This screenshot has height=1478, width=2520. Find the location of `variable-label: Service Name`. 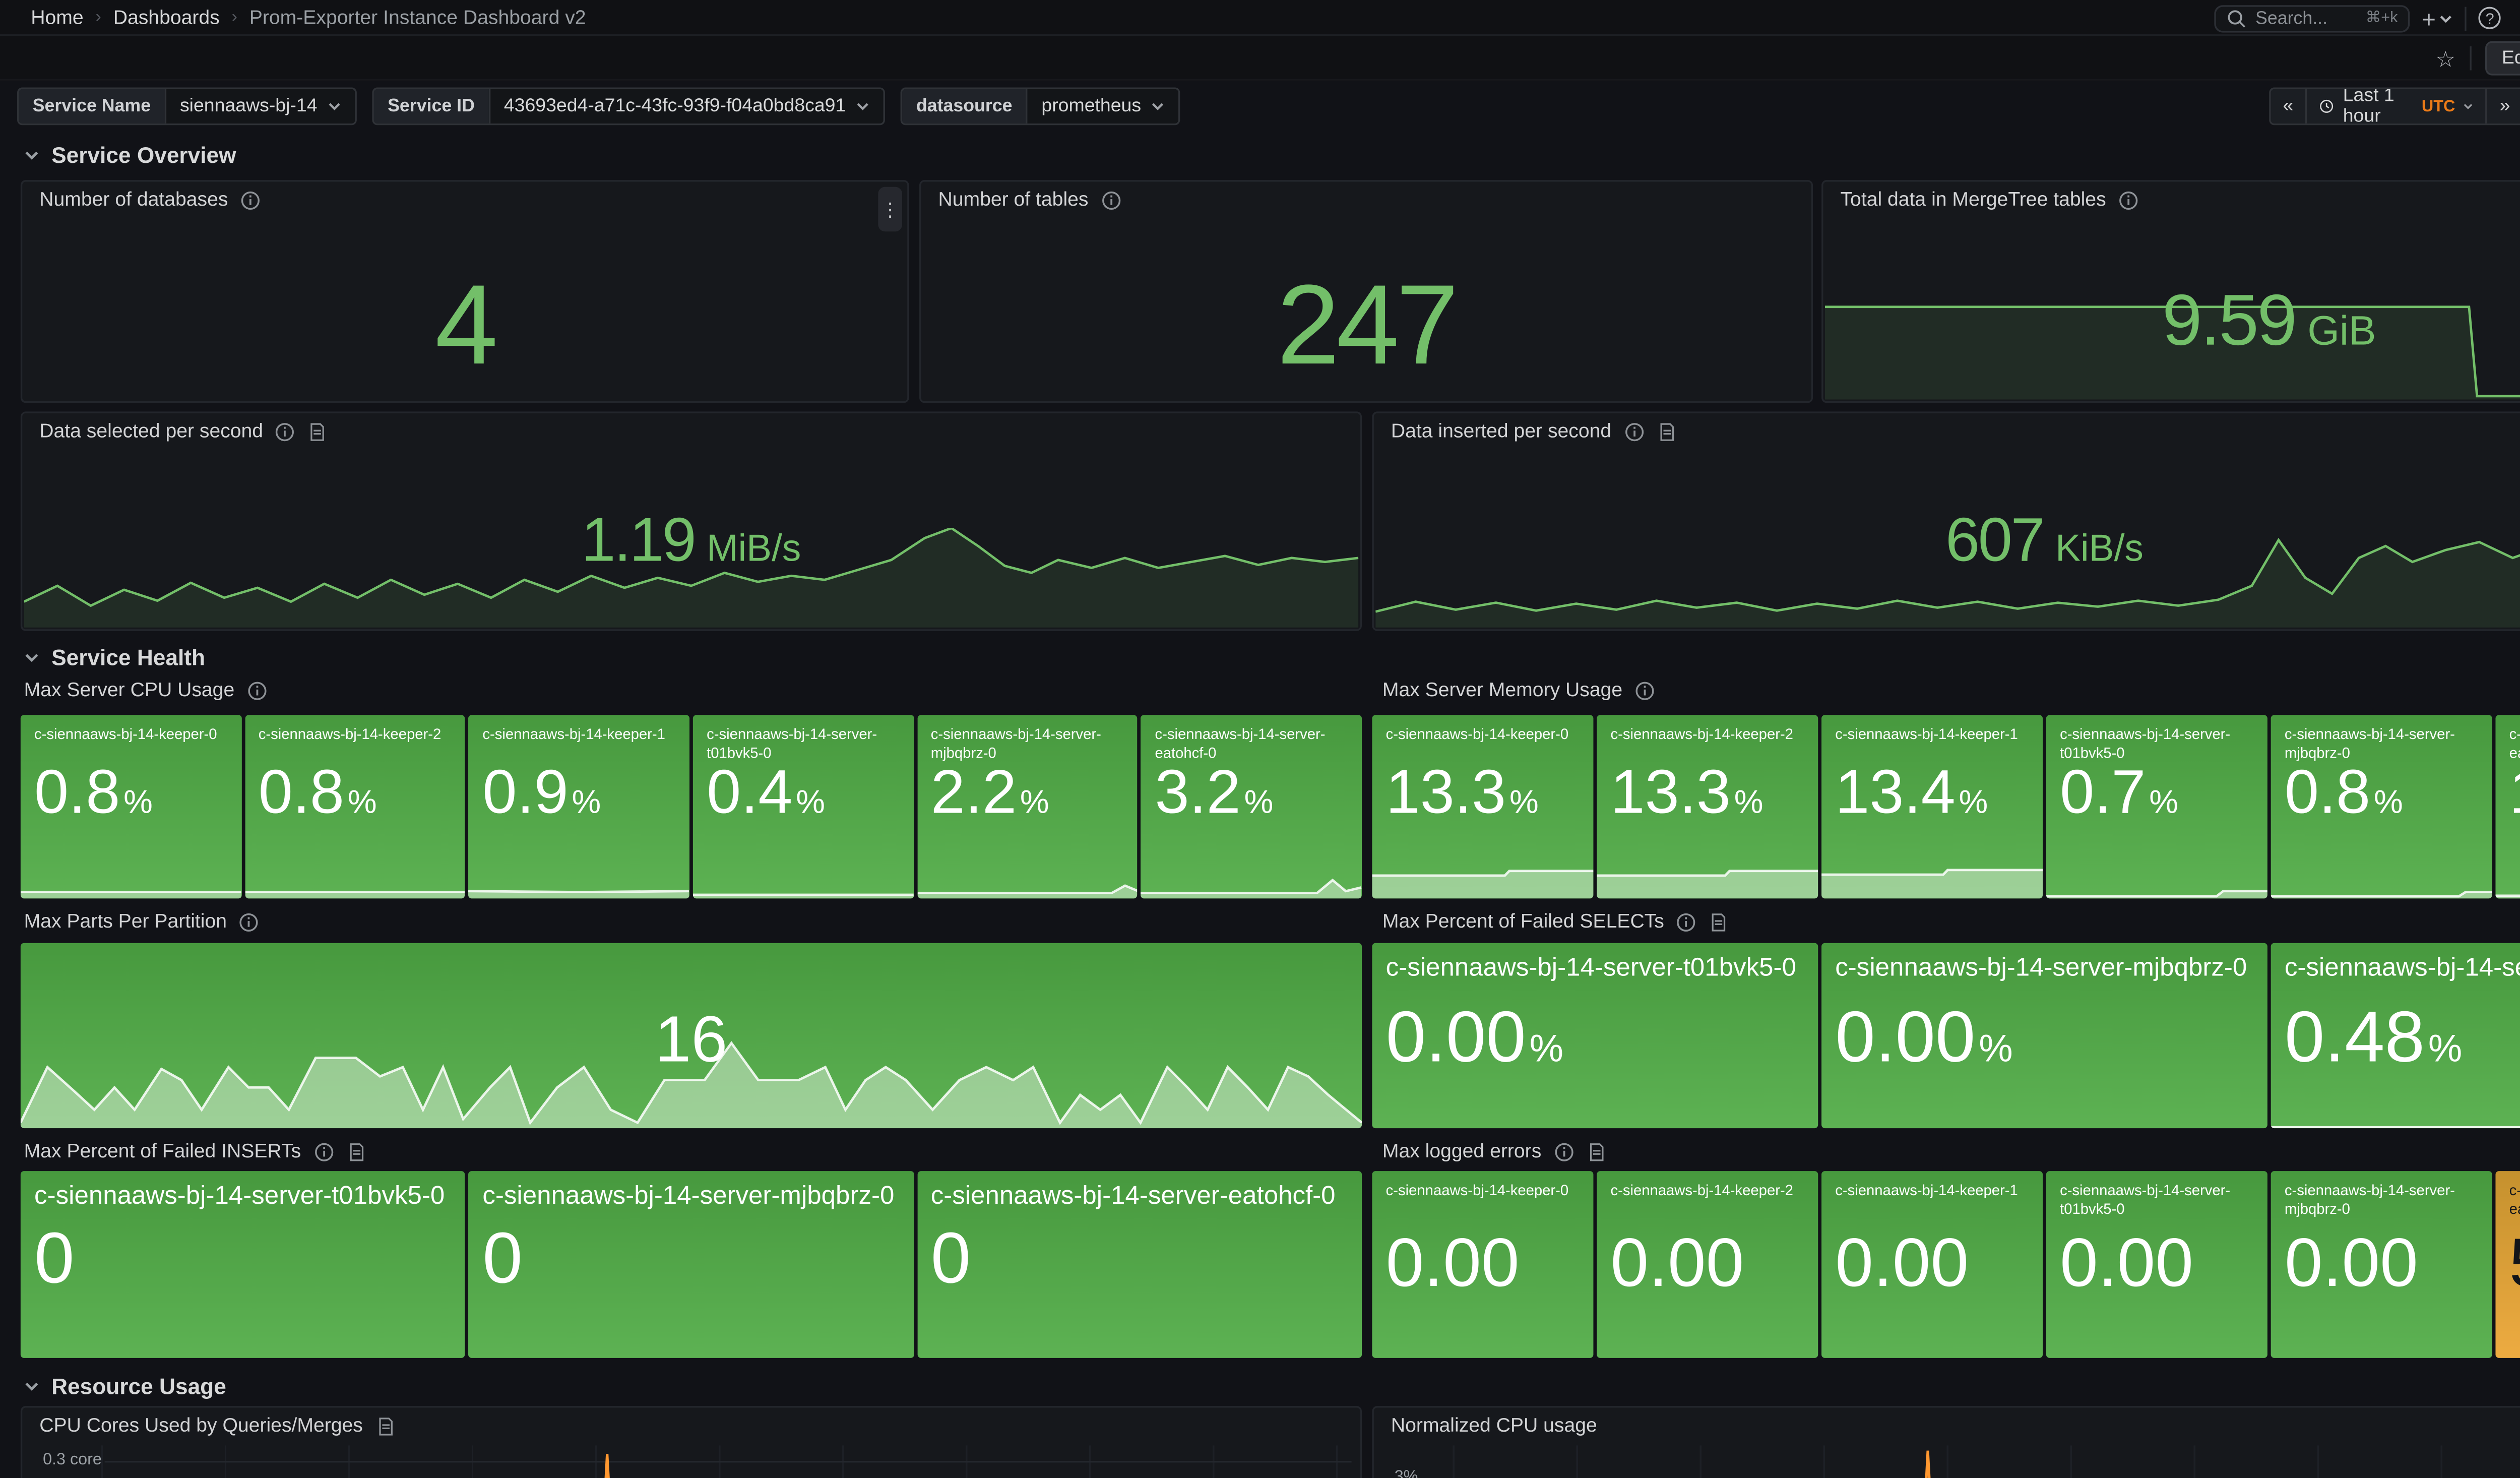

variable-label: Service Name is located at coordinates (92, 106).